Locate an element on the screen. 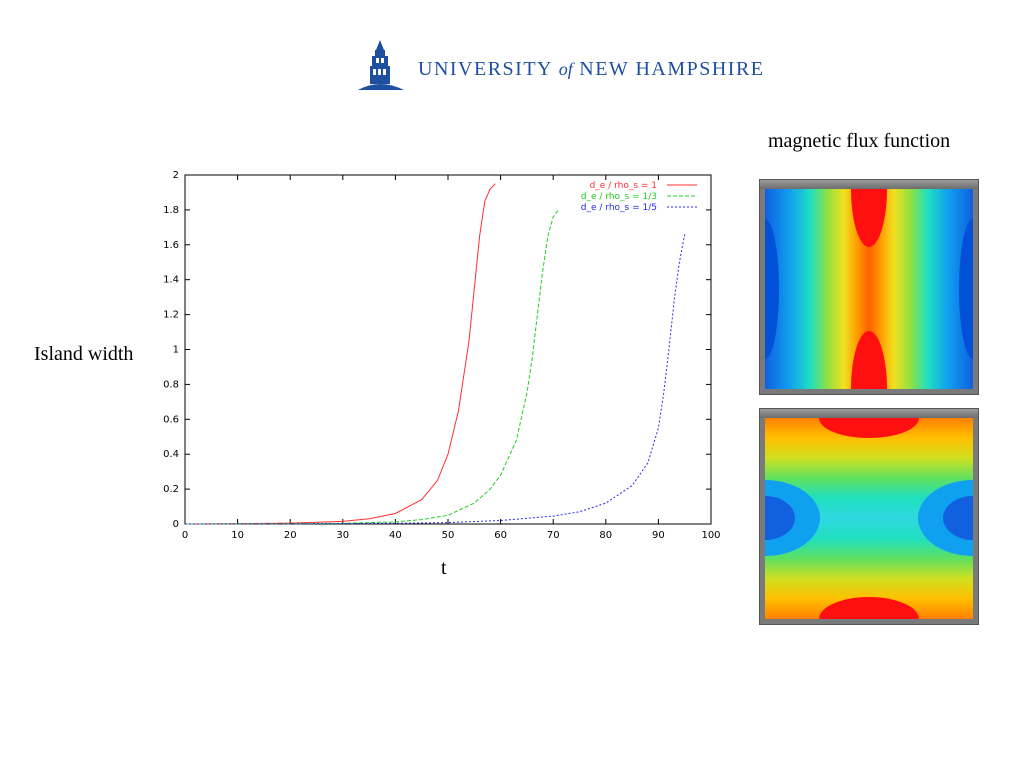  unh-logo: UNIVERSITY of NEW HAMPSHIRE is located at coordinates (560, 66).